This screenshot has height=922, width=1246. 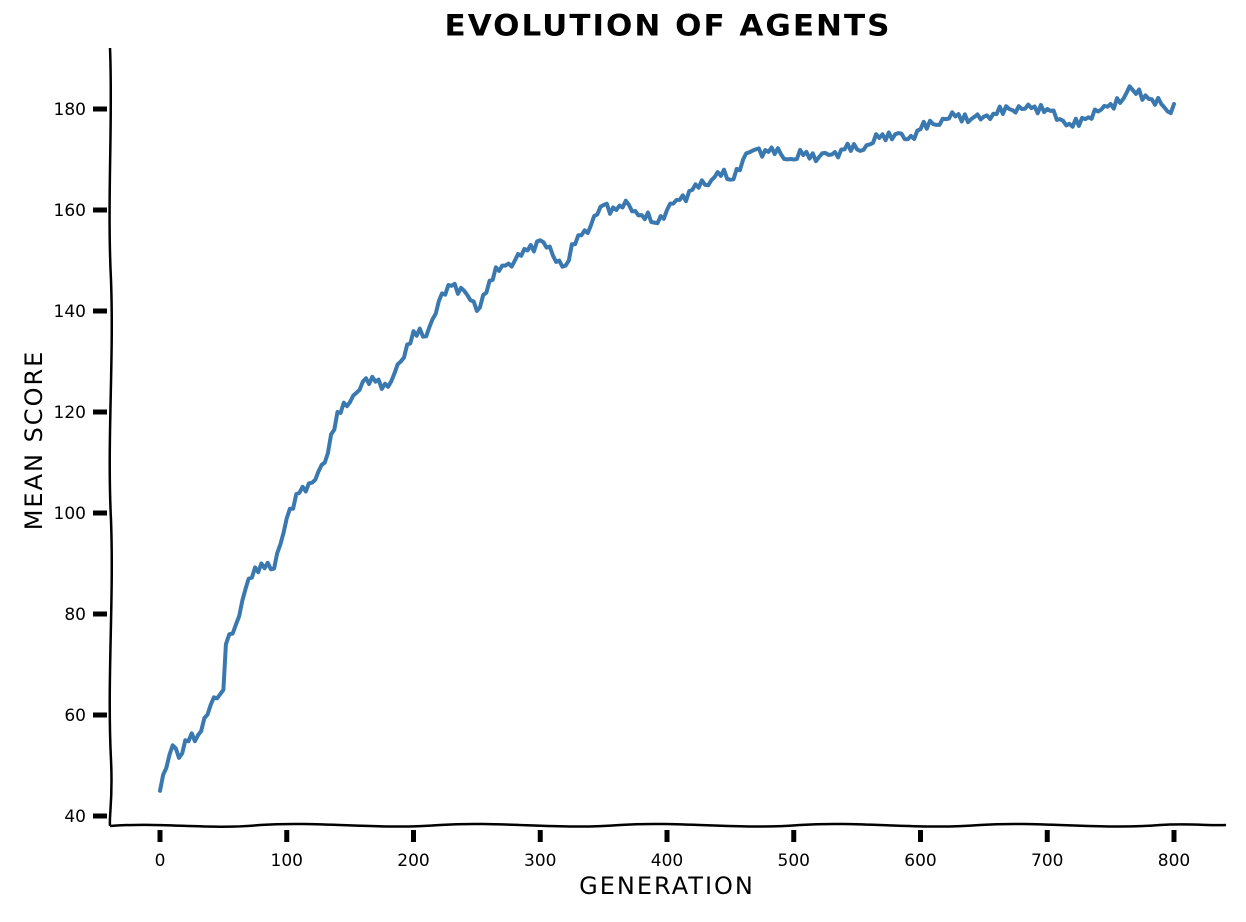 What do you see at coordinates (70, 514) in the screenshot?
I see `y-tick-label: 100` at bounding box center [70, 514].